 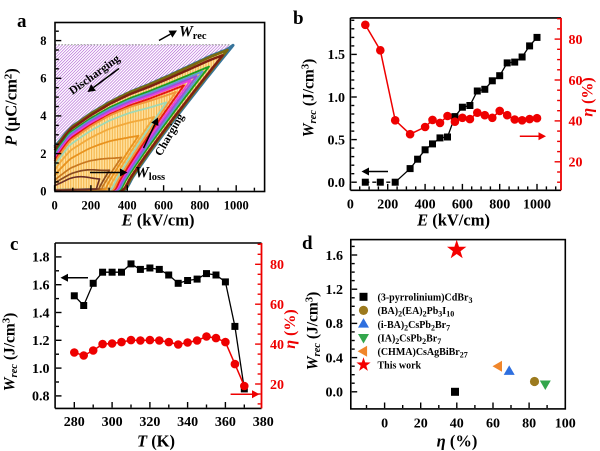 What do you see at coordinates (22, 21) in the screenshot?
I see `svg-text: a` at bounding box center [22, 21].